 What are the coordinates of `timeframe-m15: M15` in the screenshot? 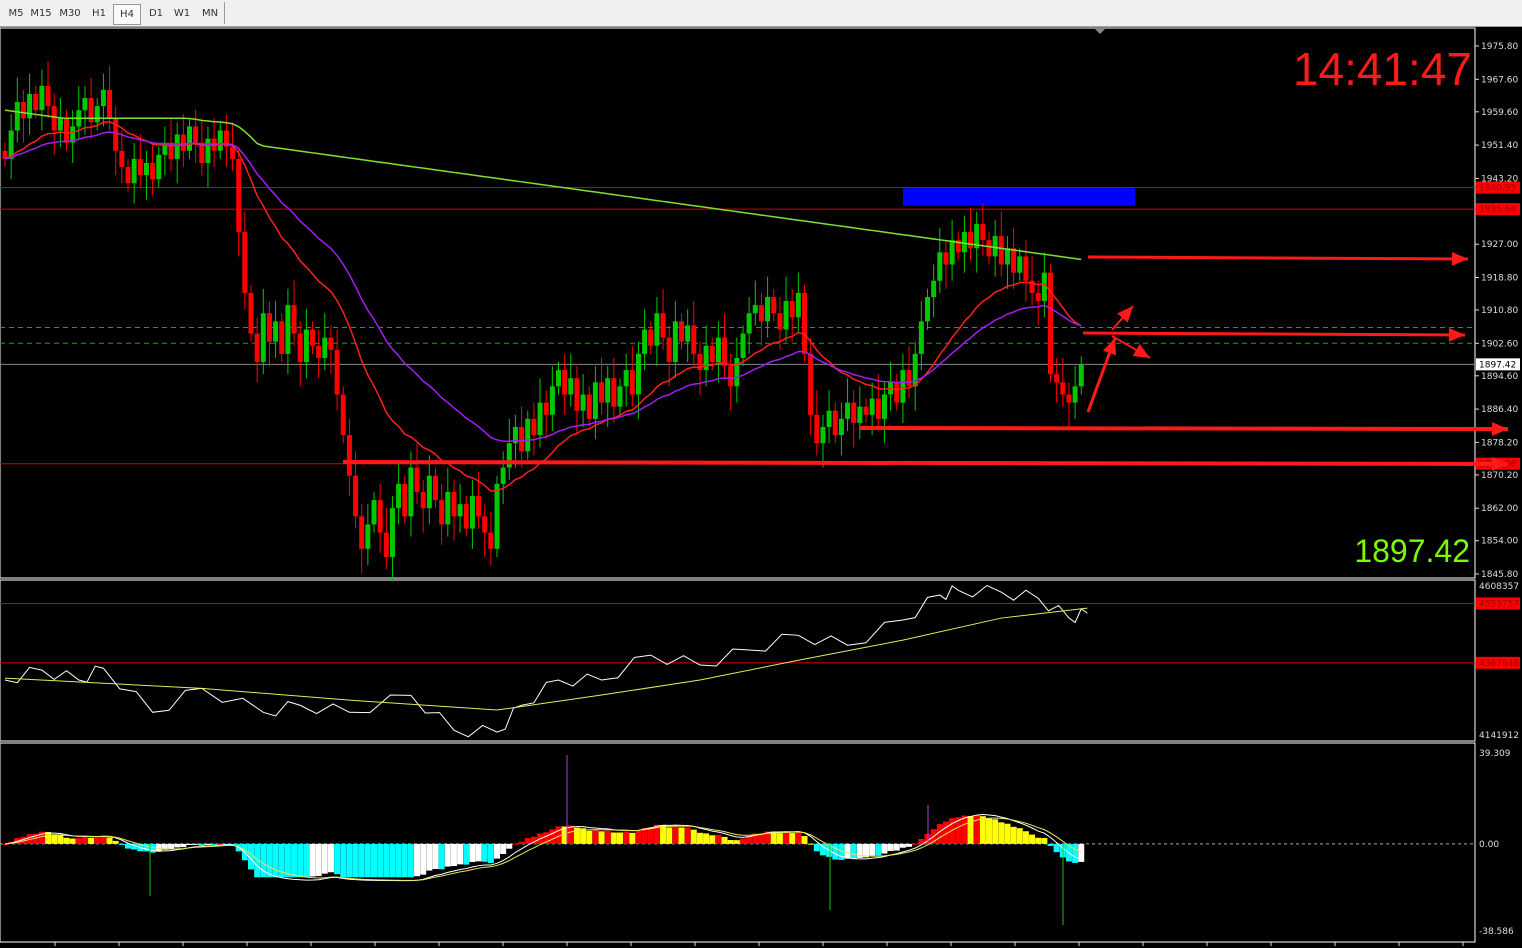 It's located at (41, 13).